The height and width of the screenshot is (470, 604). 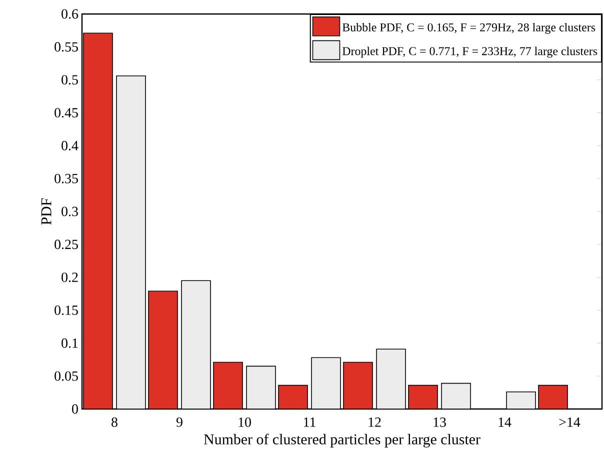 What do you see at coordinates (115, 422) in the screenshot?
I see `x-tick-label: 8` at bounding box center [115, 422].